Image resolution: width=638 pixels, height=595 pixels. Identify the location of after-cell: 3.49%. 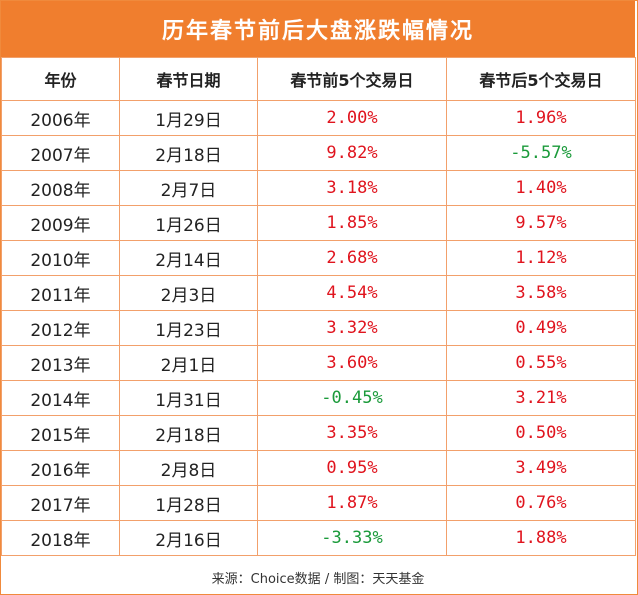
(541, 468).